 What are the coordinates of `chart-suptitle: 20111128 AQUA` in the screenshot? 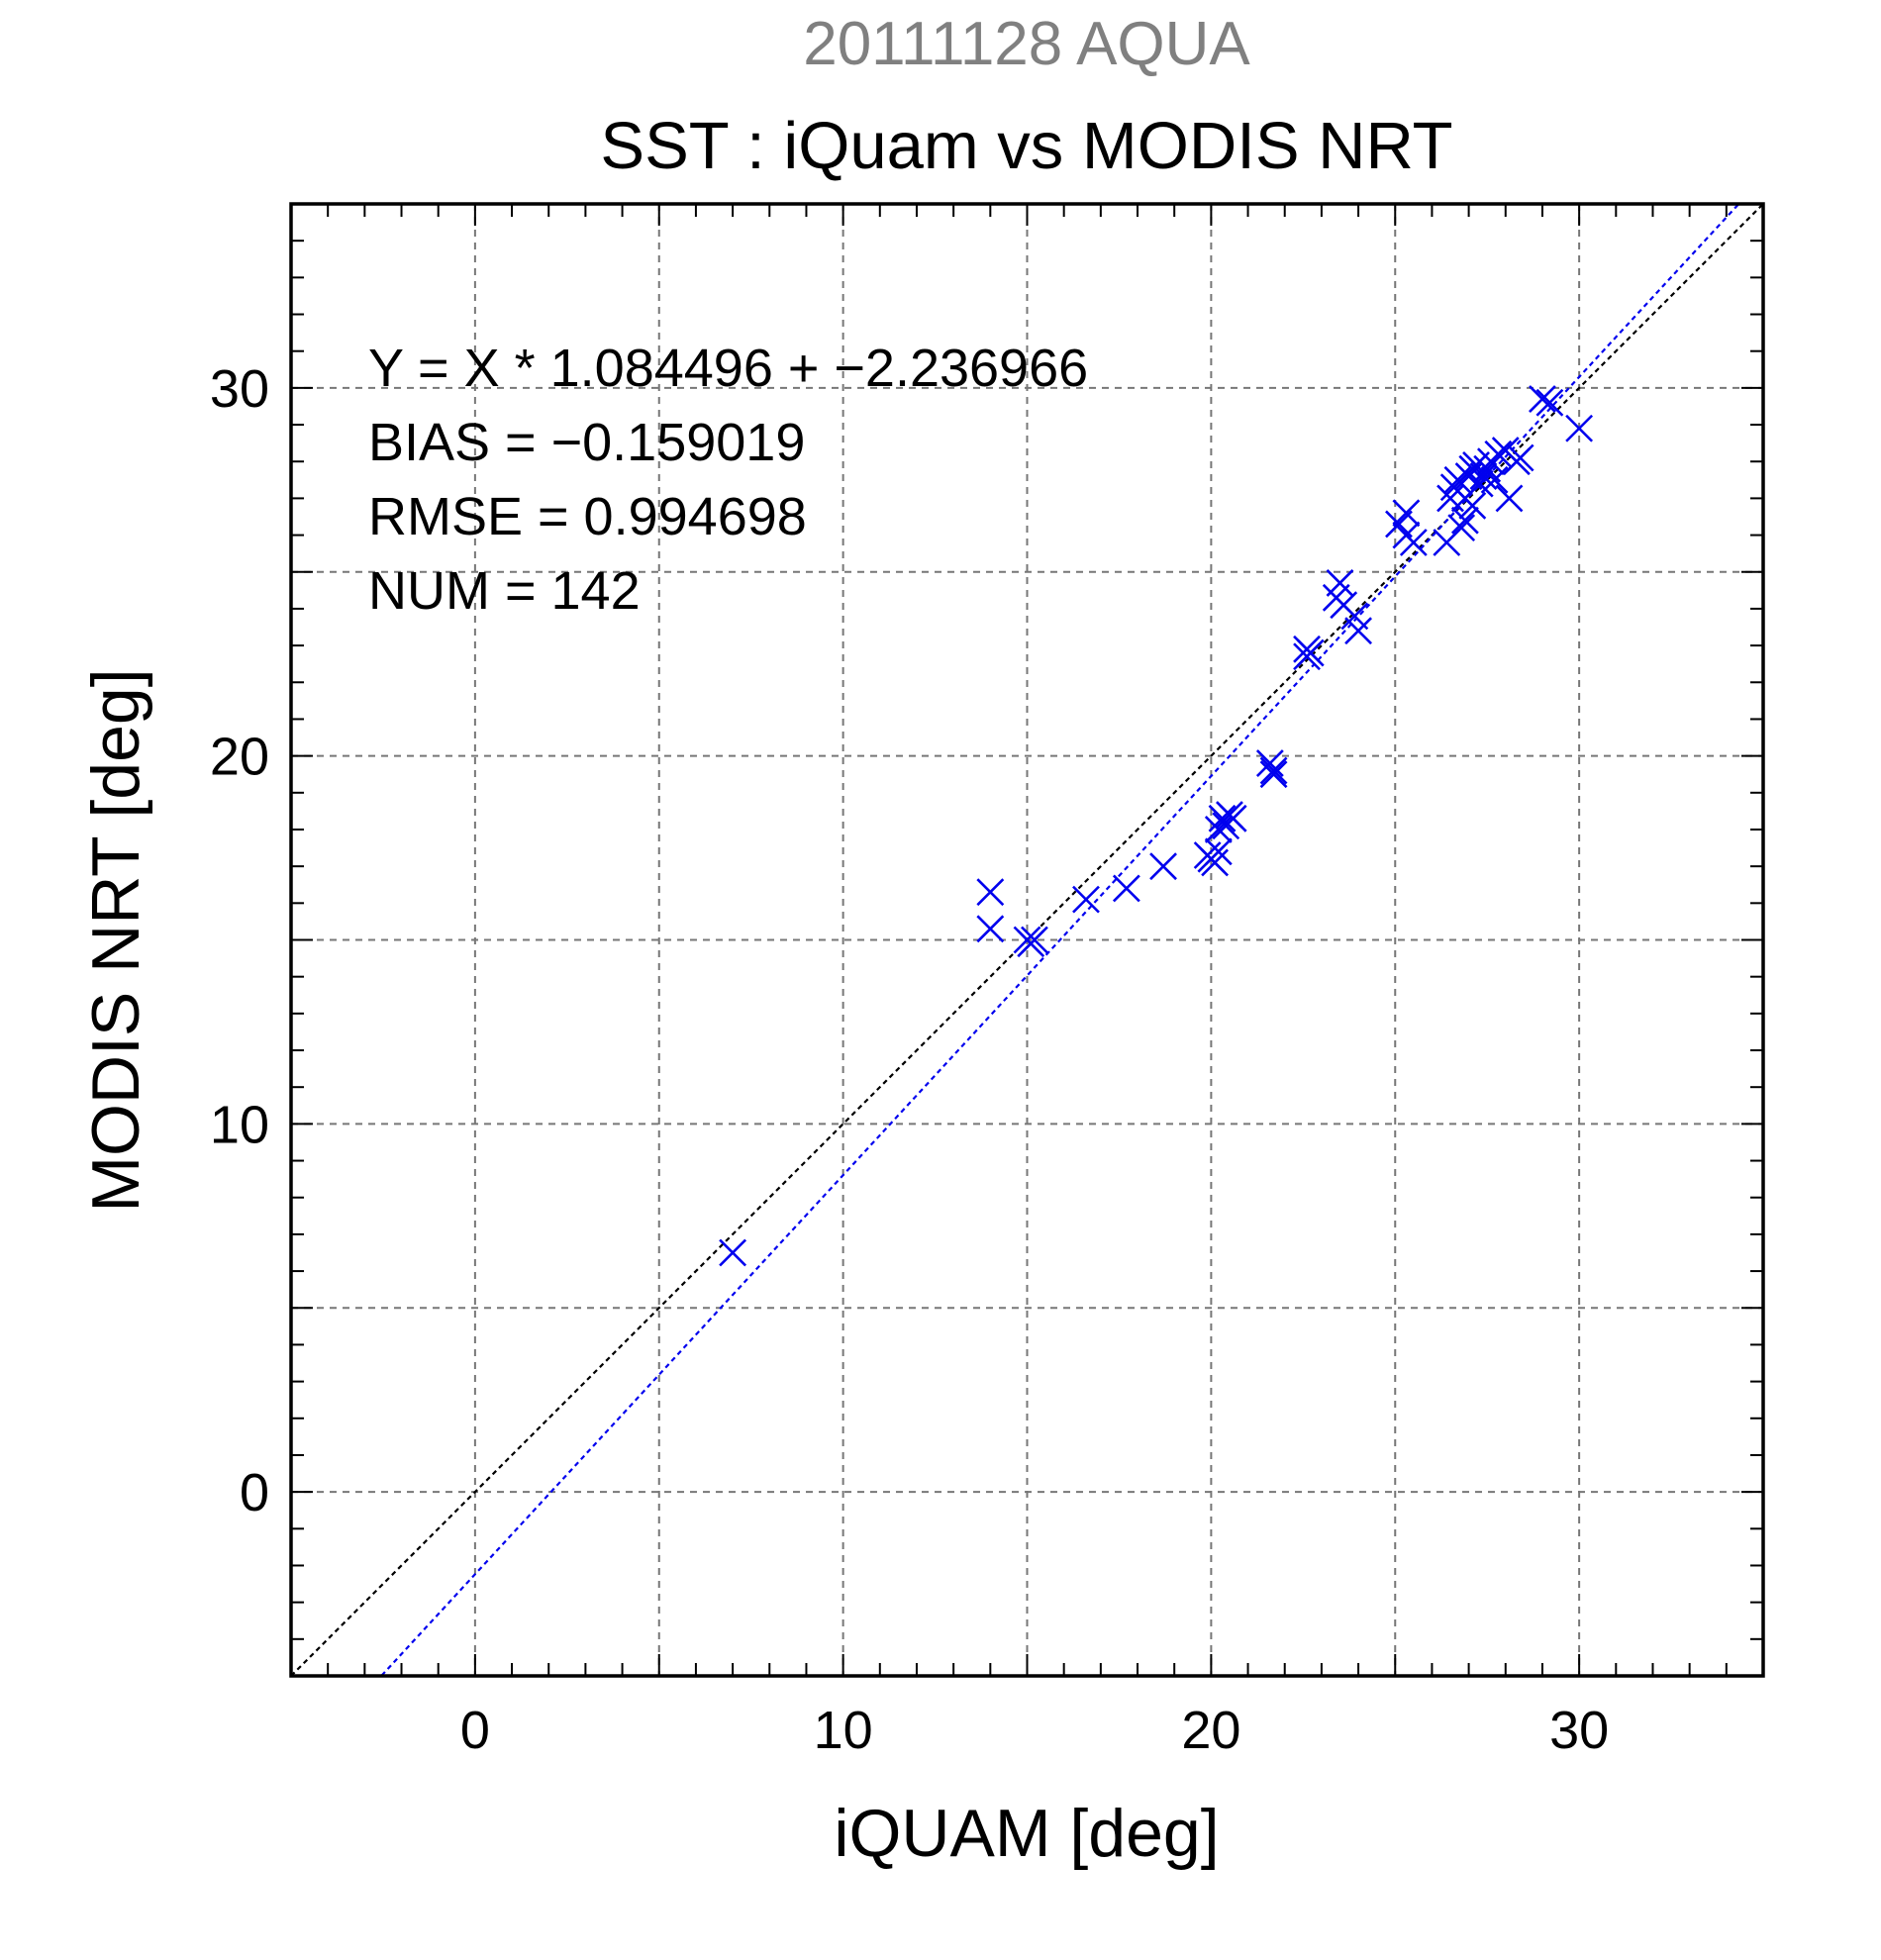 It's located at (1026, 44).